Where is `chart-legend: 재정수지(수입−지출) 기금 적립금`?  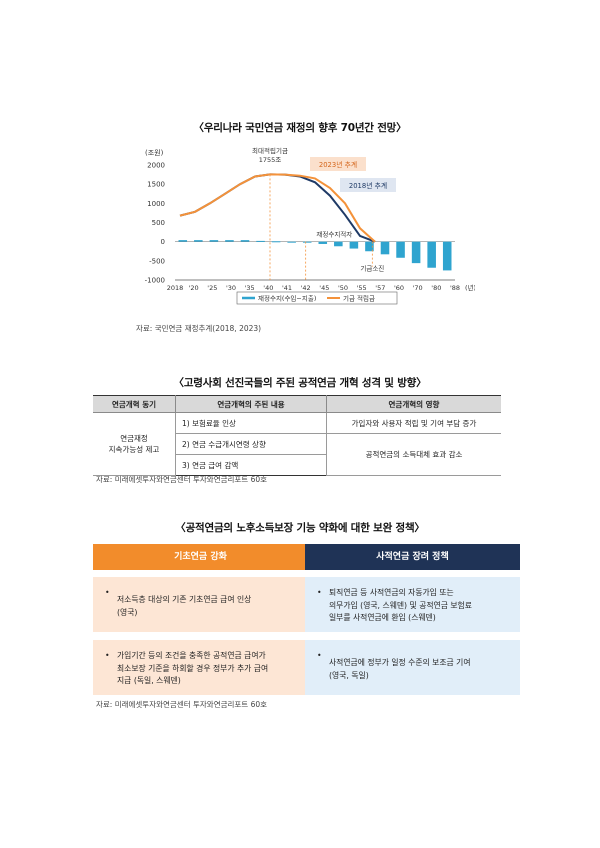 chart-legend: 재정수지(수입−지출) 기금 적립금 is located at coordinates (317, 298).